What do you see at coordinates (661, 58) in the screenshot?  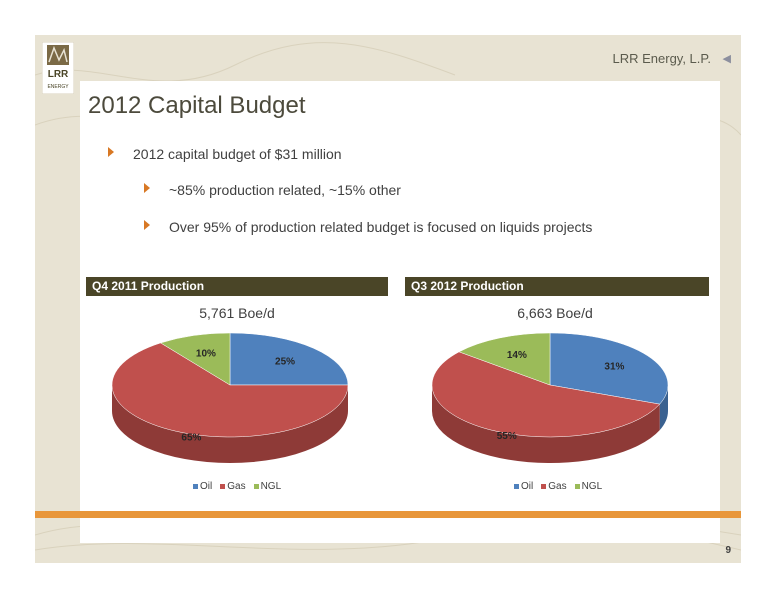 I see `company-name: LRR Energy, L.P.` at bounding box center [661, 58].